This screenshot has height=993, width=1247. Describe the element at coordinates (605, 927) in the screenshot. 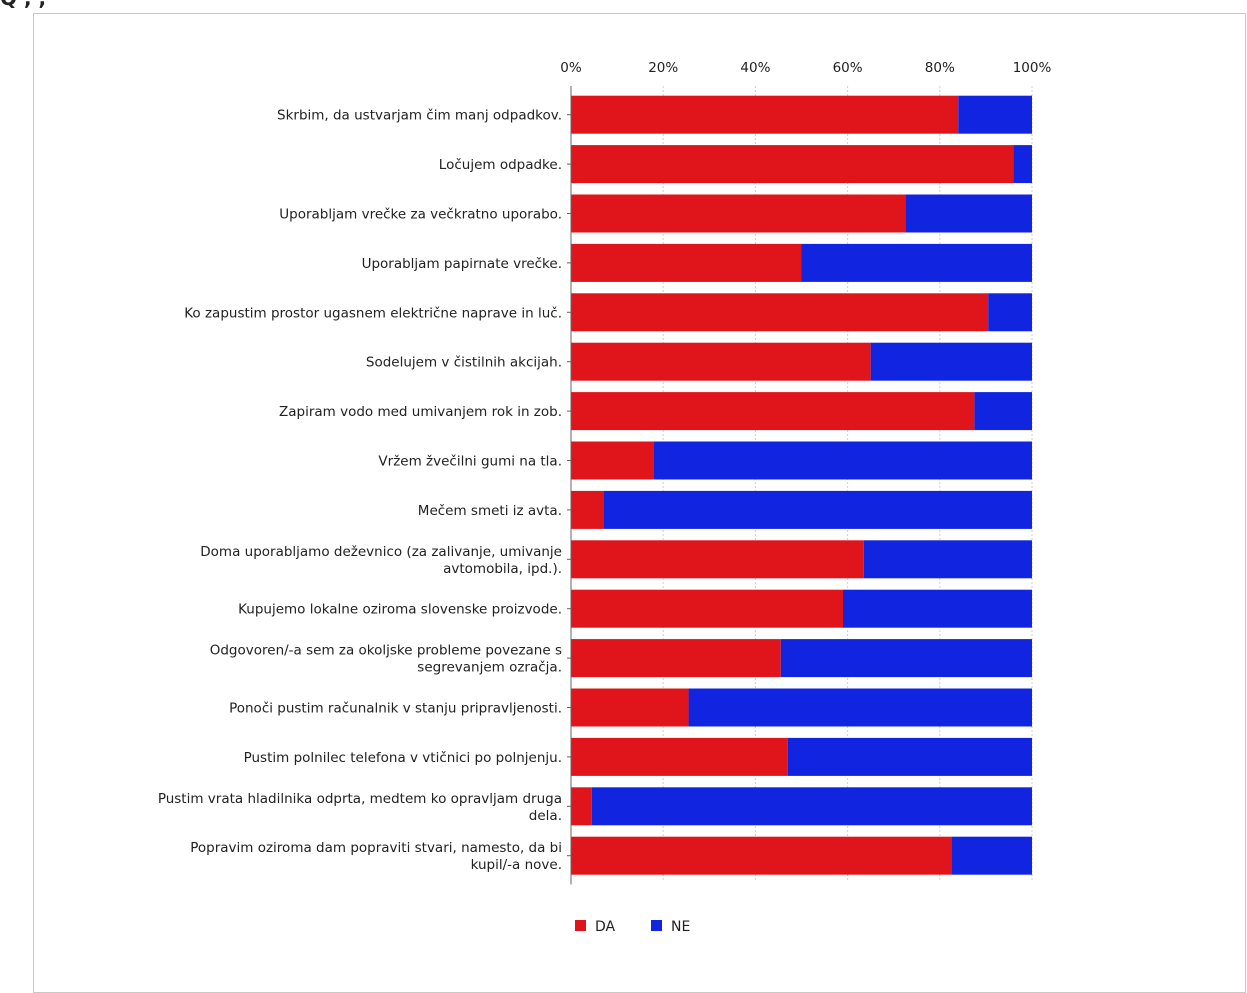

I see `legend-label: DA` at that location.